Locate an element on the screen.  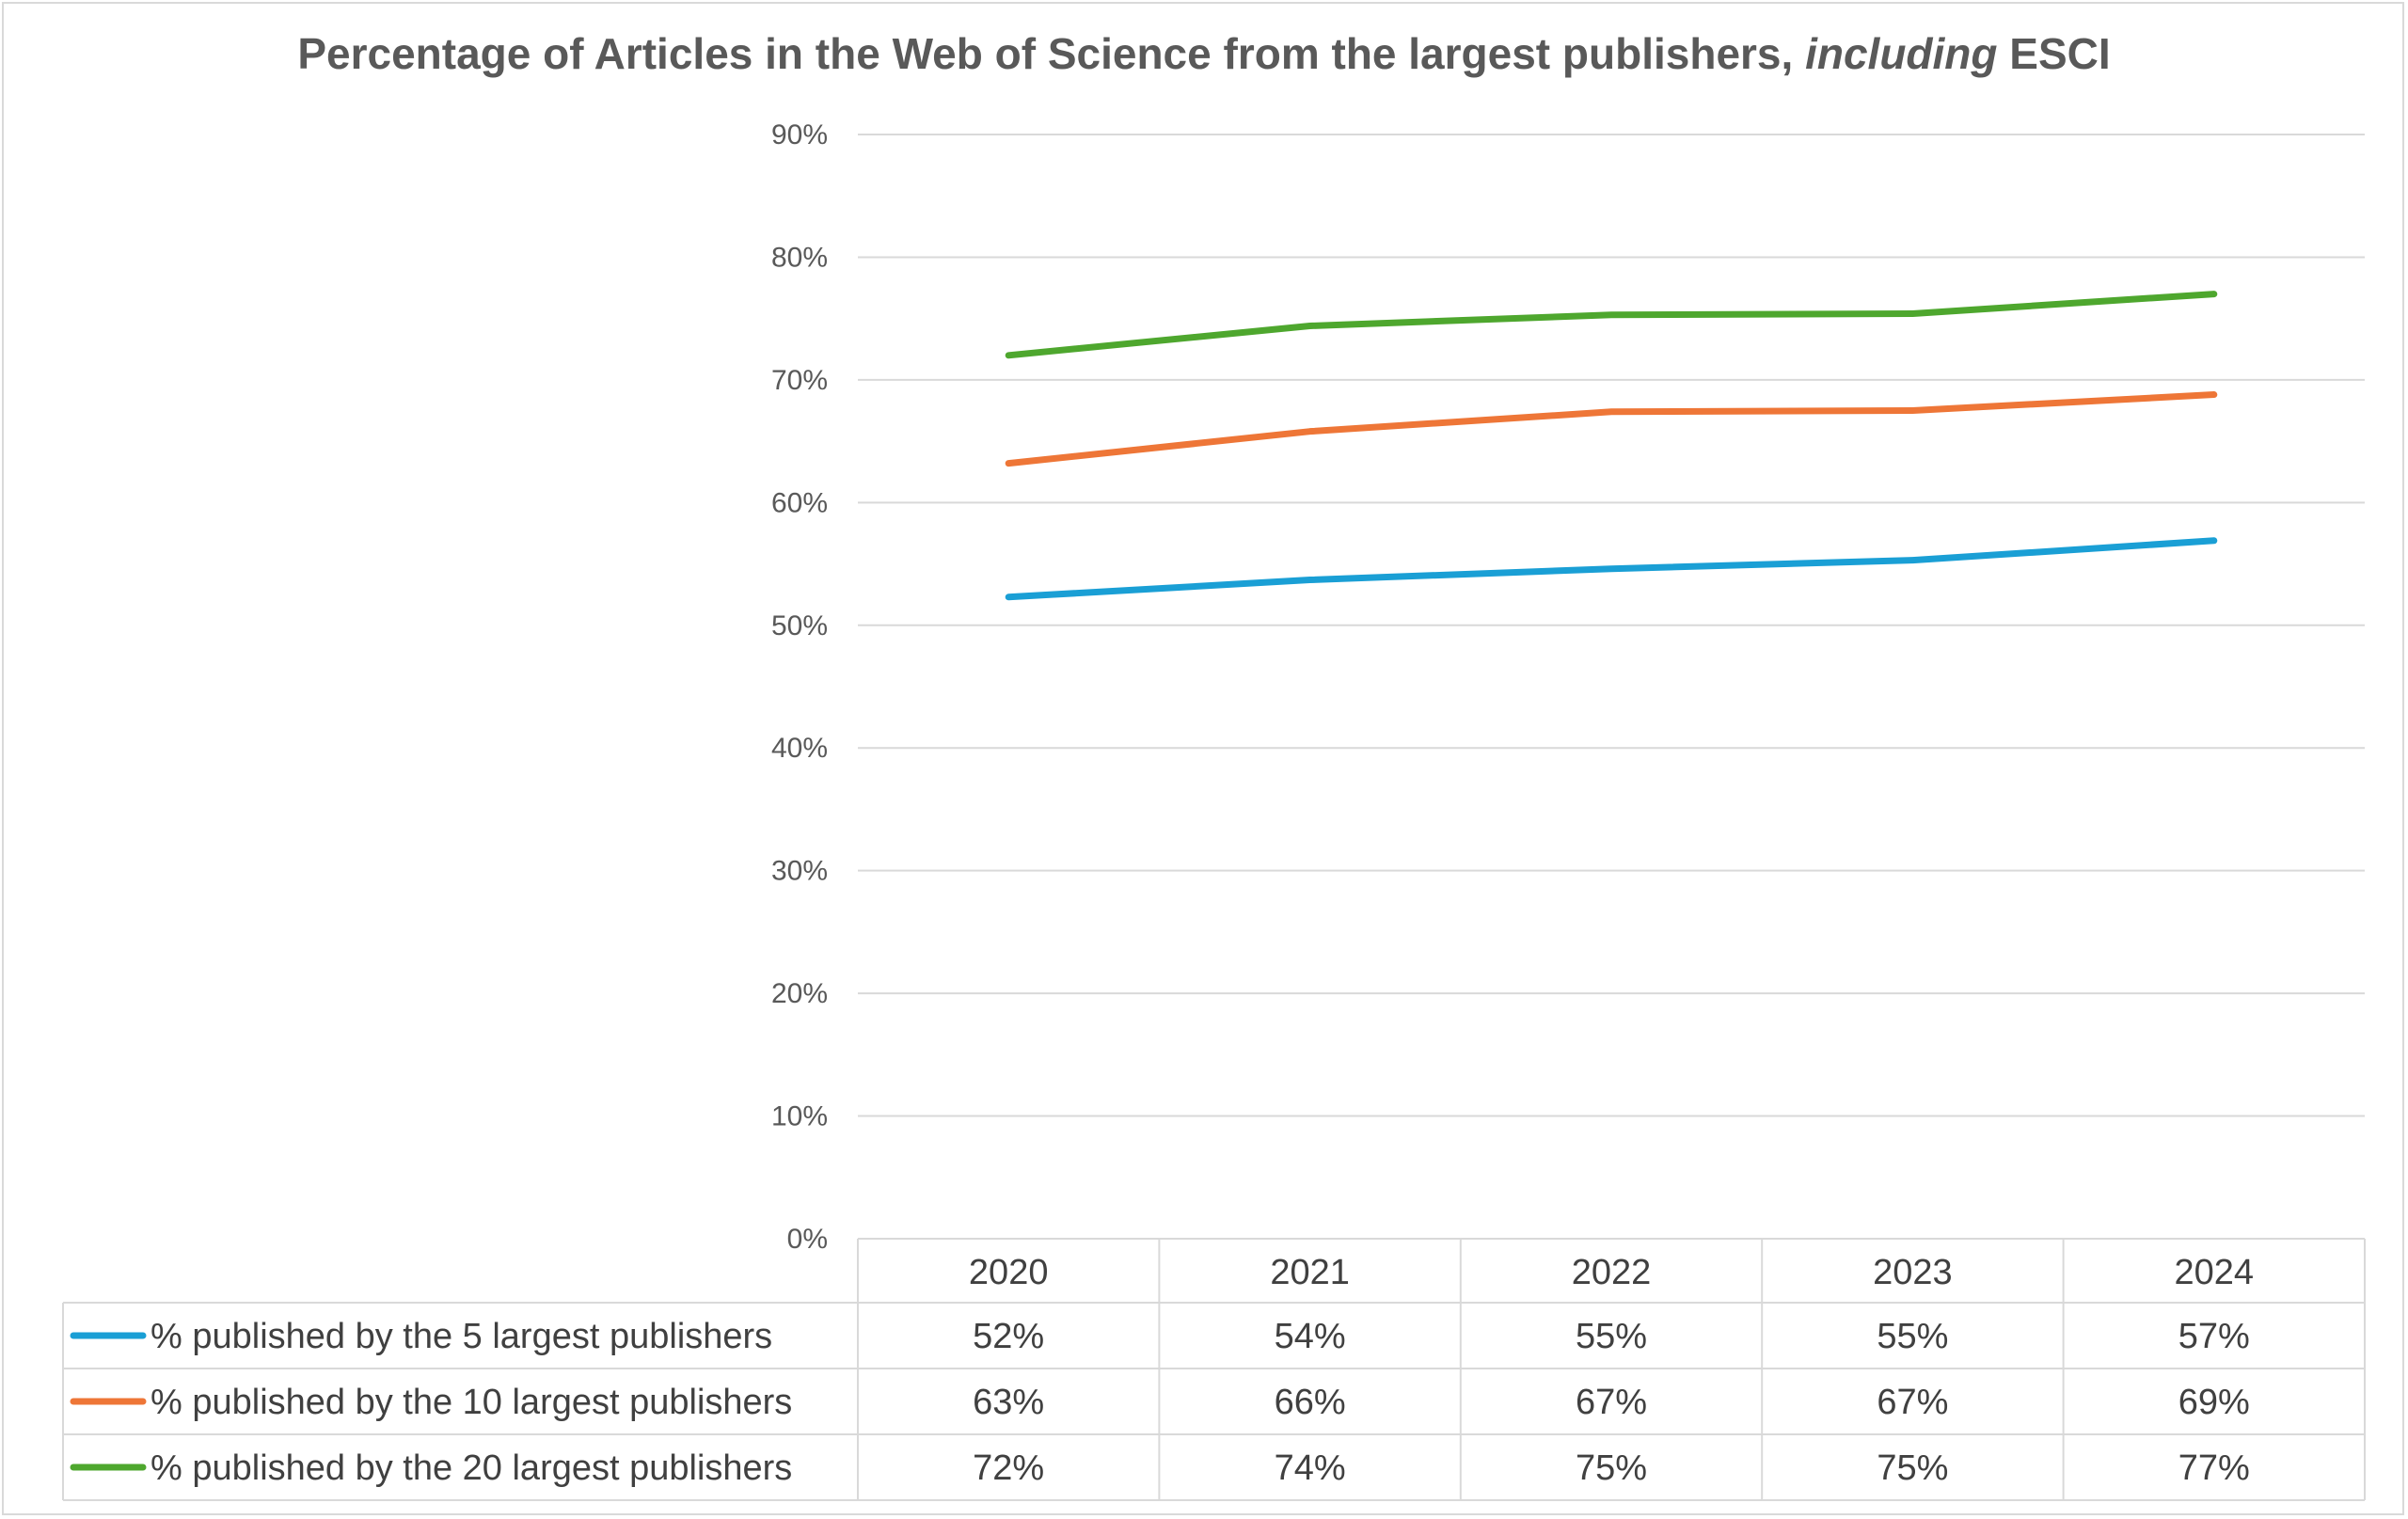
x-tick-label: 2021 is located at coordinates (1310, 1272).